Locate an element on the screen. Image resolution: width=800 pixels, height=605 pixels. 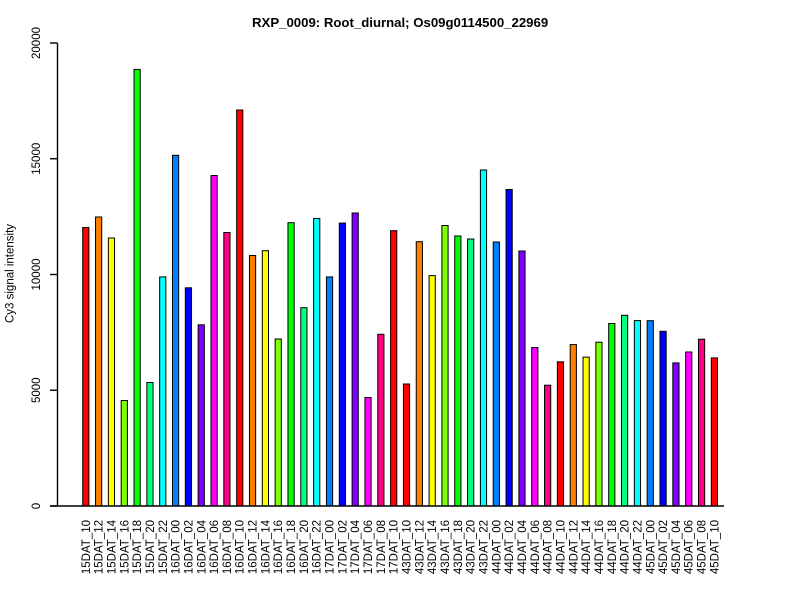
svg-text: 44DAT_18 is located at coordinates (613, 547).